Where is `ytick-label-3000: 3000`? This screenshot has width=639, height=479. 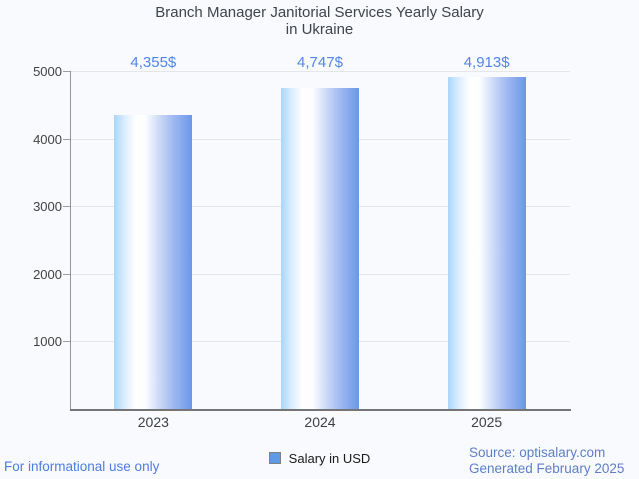 ytick-label-3000: 3000 is located at coordinates (47, 207).